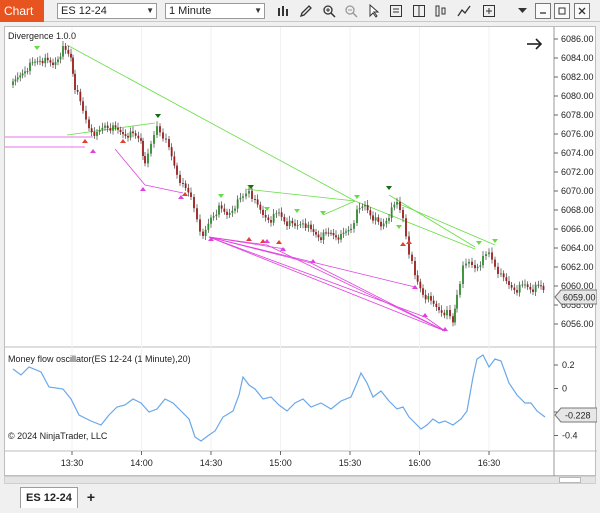 The image size is (600, 513). I want to click on time-tick-label: 14:00, so click(141, 463).